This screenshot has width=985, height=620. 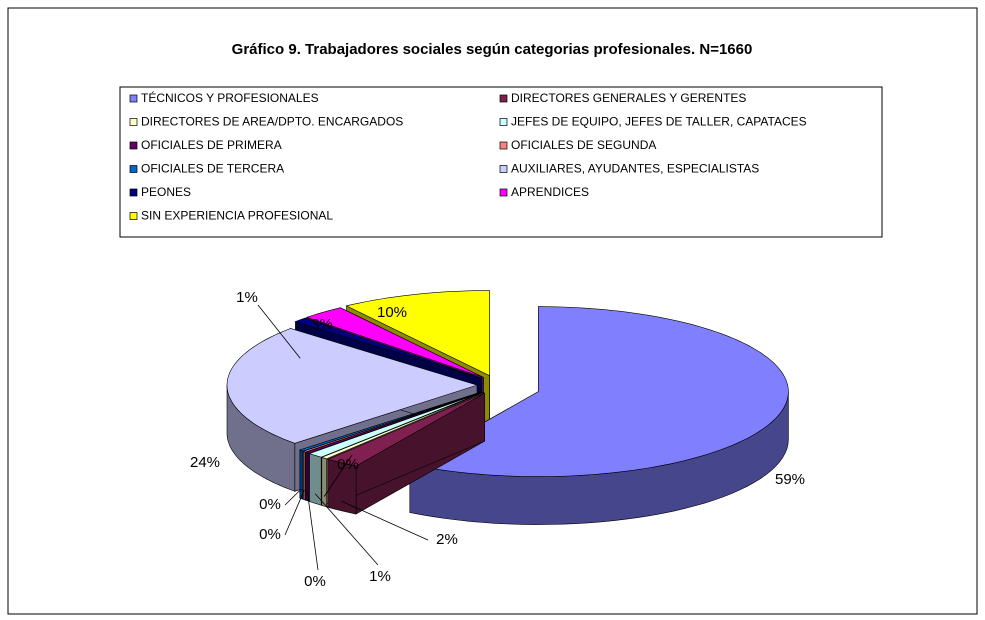 I want to click on legend-label: DIRECTORES GENERALES Y GERENTES, so click(x=628, y=98).